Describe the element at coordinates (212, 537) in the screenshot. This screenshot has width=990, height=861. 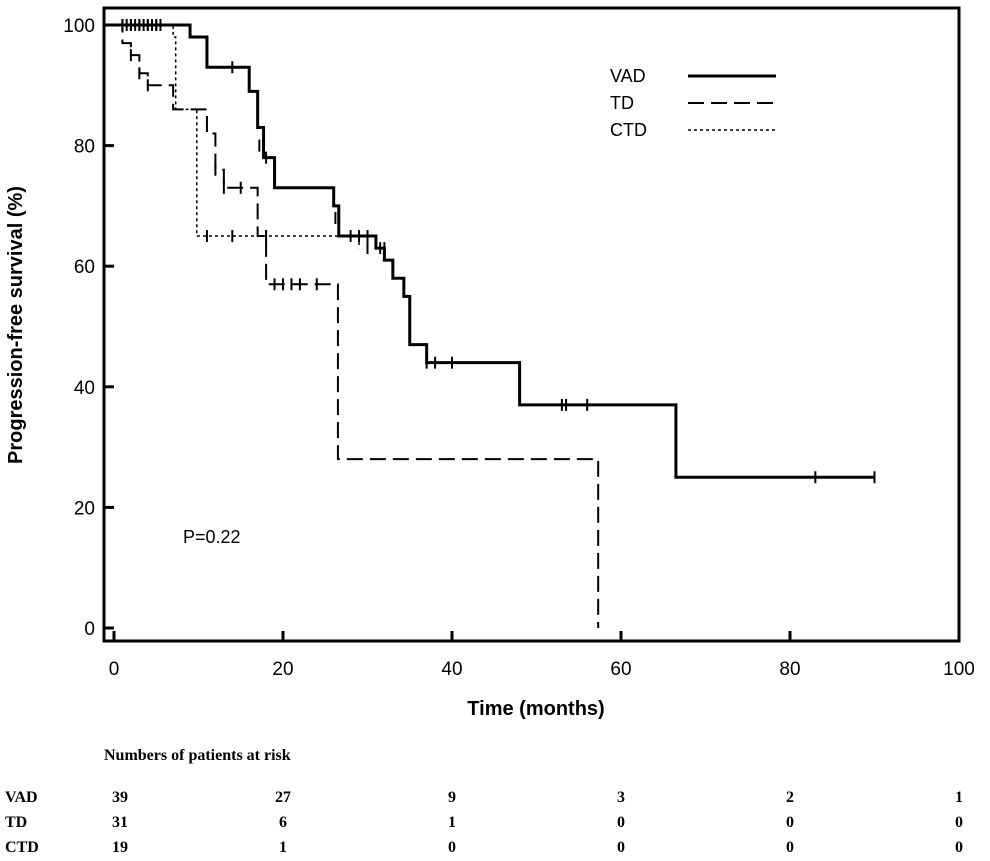
I see `p-value-annotation: P=0.22` at that location.